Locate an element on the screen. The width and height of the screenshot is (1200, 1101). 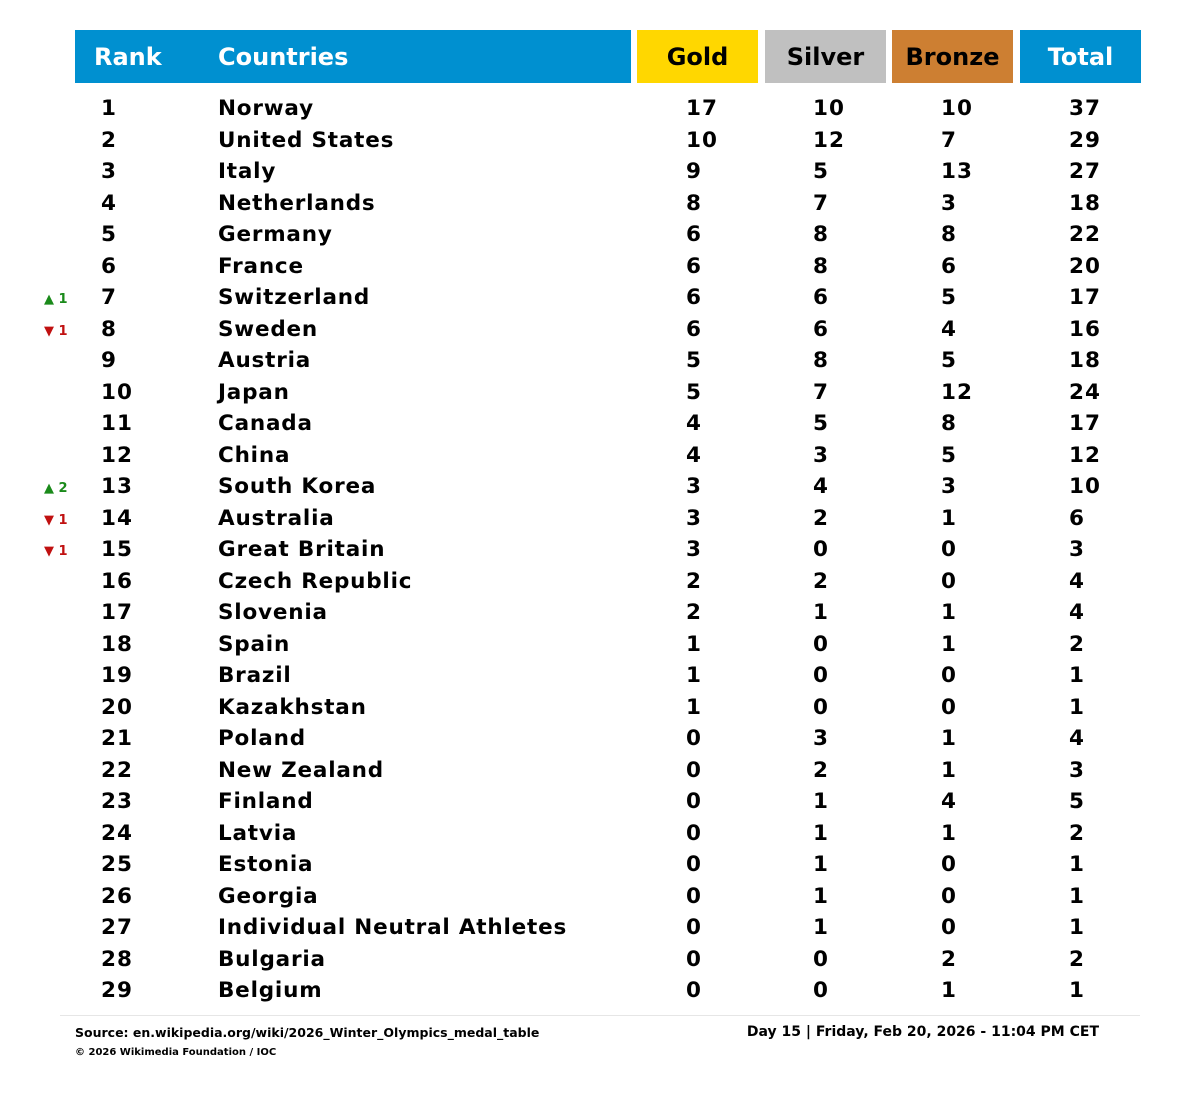
header-bronze: Bronze is located at coordinates (952, 56).